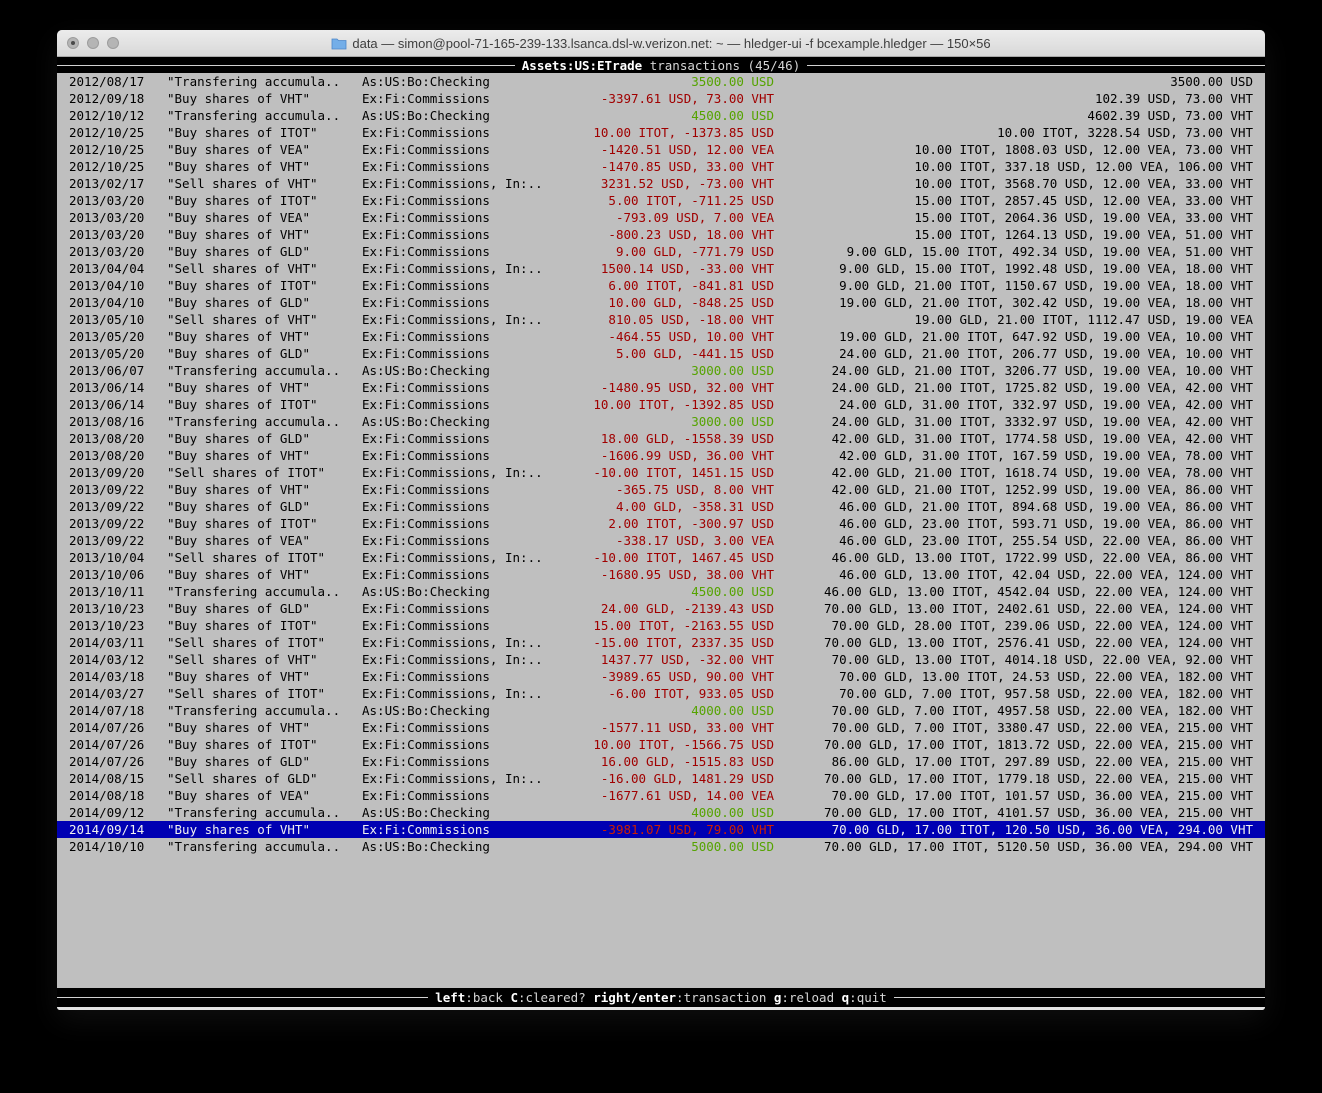 The height and width of the screenshot is (1093, 1322). I want to click on cell-date: 2014/10/10, so click(107, 846).